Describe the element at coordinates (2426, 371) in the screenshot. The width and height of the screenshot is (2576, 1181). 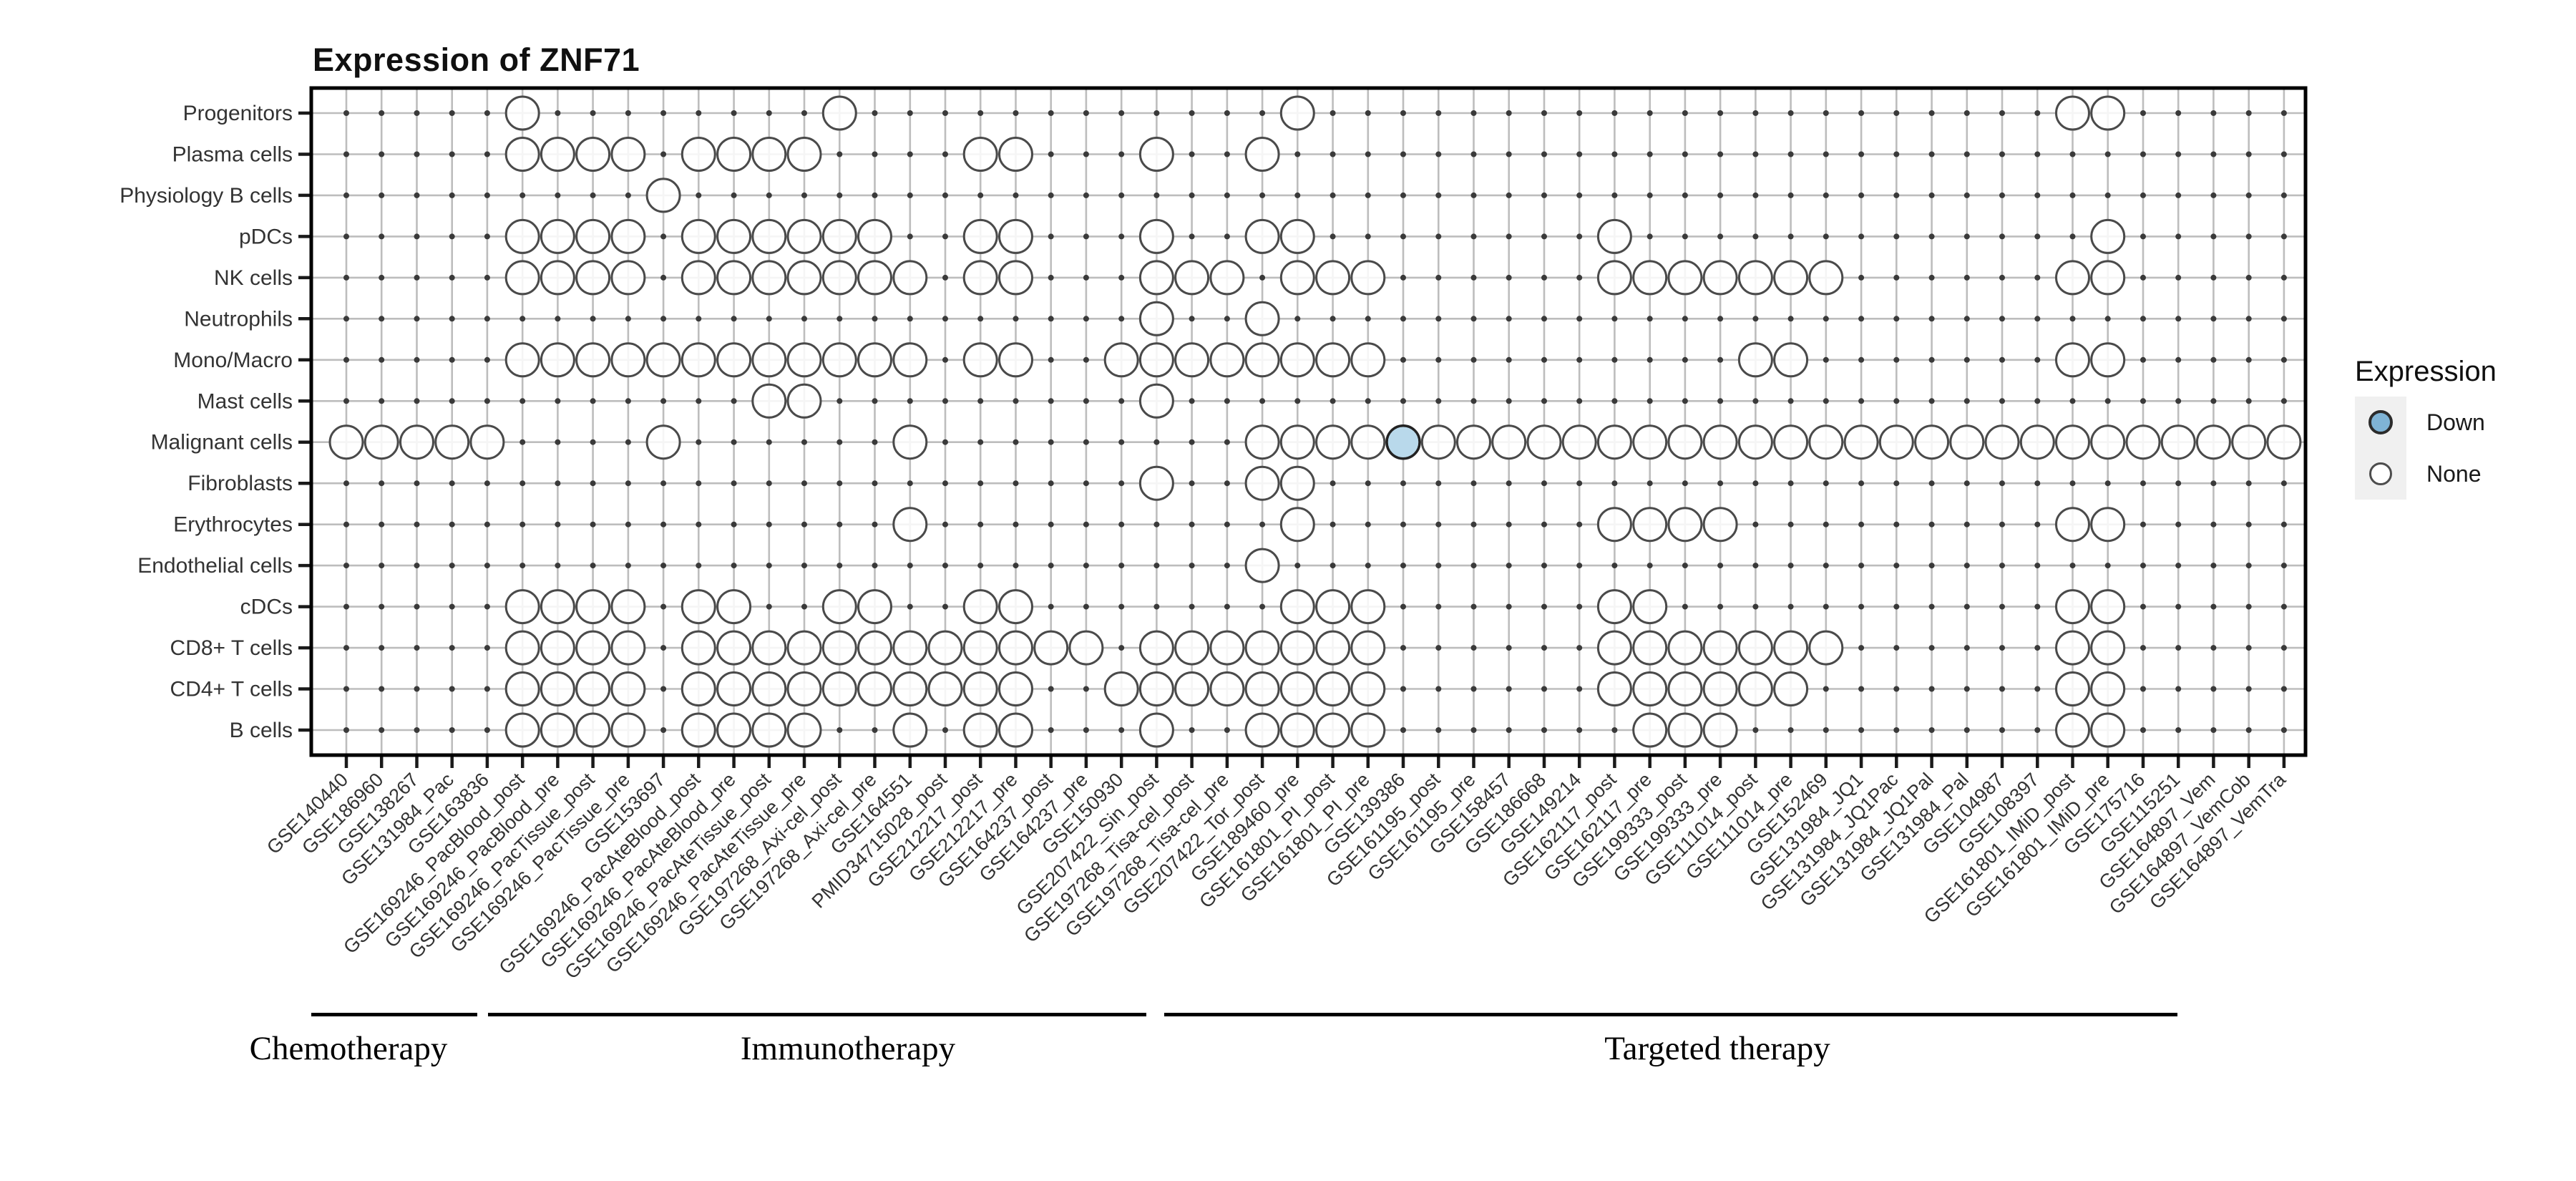
I see `legend-title: Expression` at that location.